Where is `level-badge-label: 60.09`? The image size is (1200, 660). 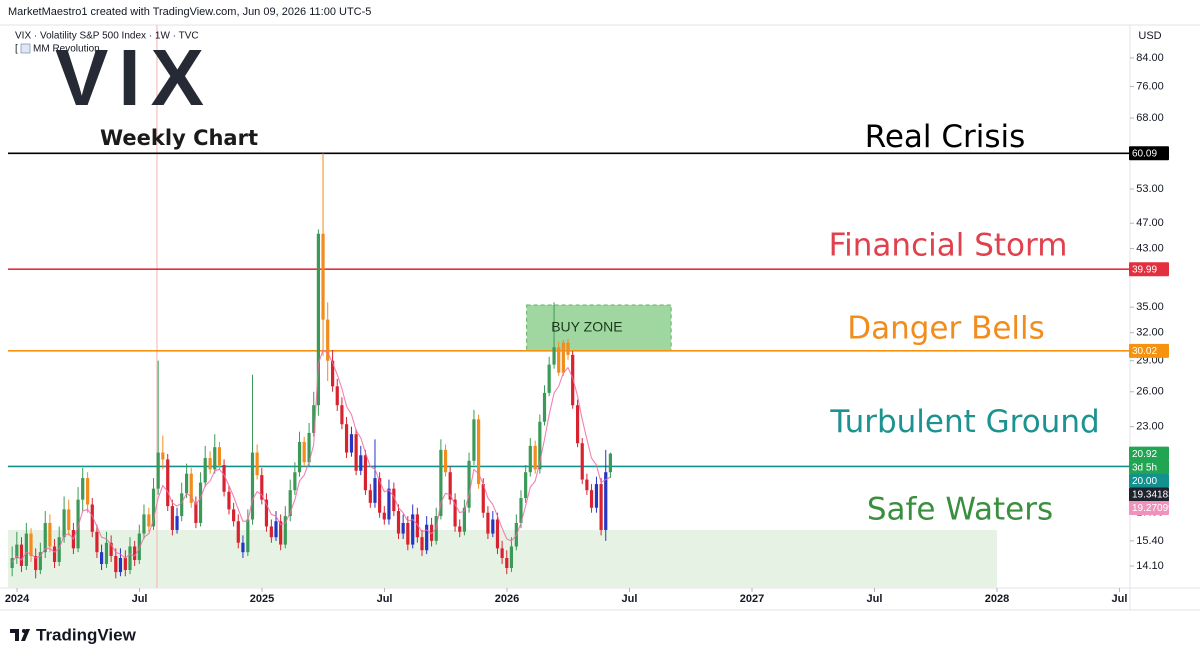 level-badge-label: 60.09 is located at coordinates (1144, 153).